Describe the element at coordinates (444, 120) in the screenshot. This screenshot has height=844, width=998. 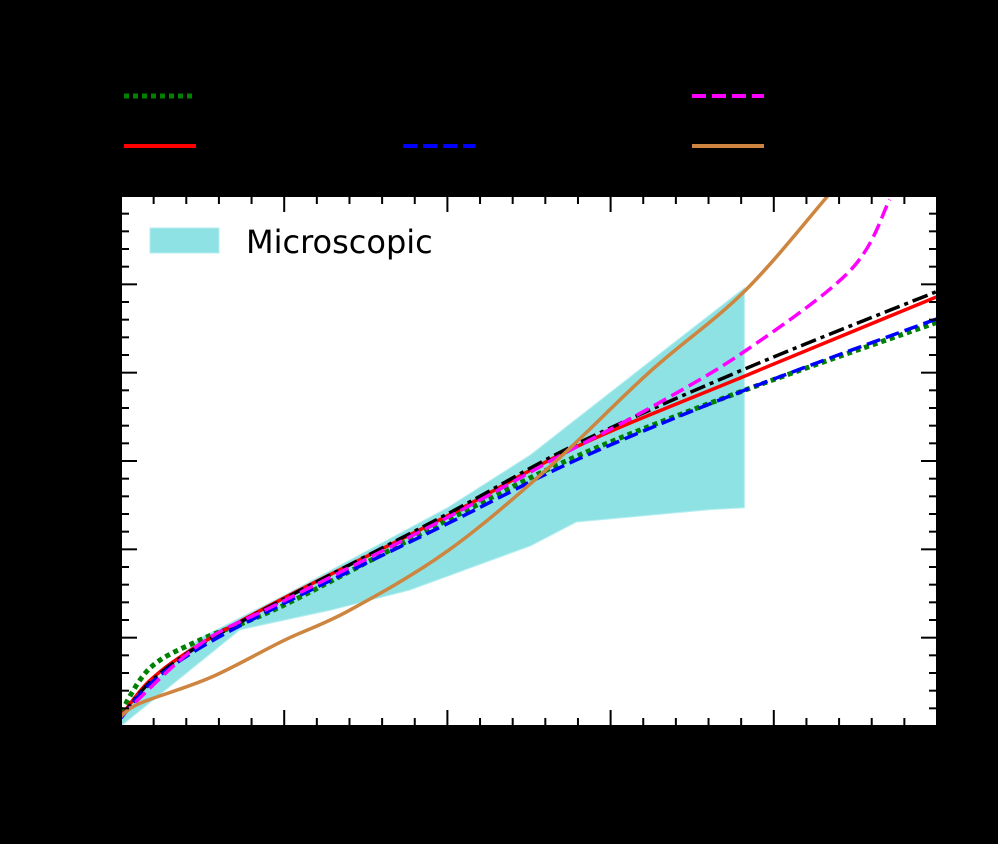
I see `top-legend` at that location.